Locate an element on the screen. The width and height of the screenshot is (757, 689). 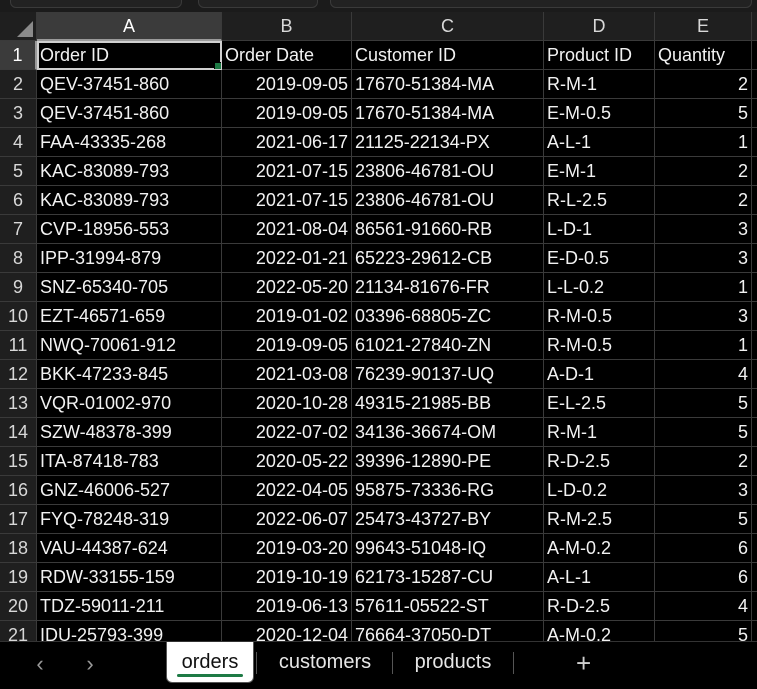
grid-cell: L-D-1 is located at coordinates (599, 229).